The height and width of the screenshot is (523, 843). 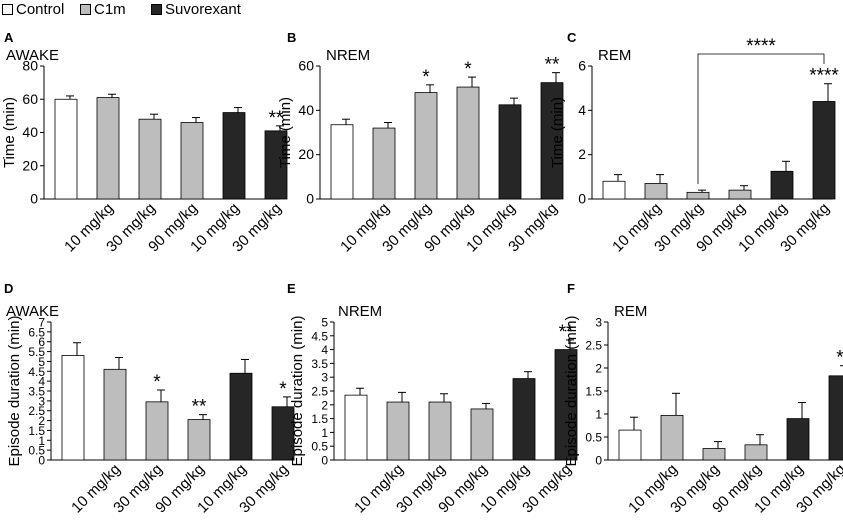 I want to click on legend: Control C1m Suvorexant, so click(x=421, y=10).